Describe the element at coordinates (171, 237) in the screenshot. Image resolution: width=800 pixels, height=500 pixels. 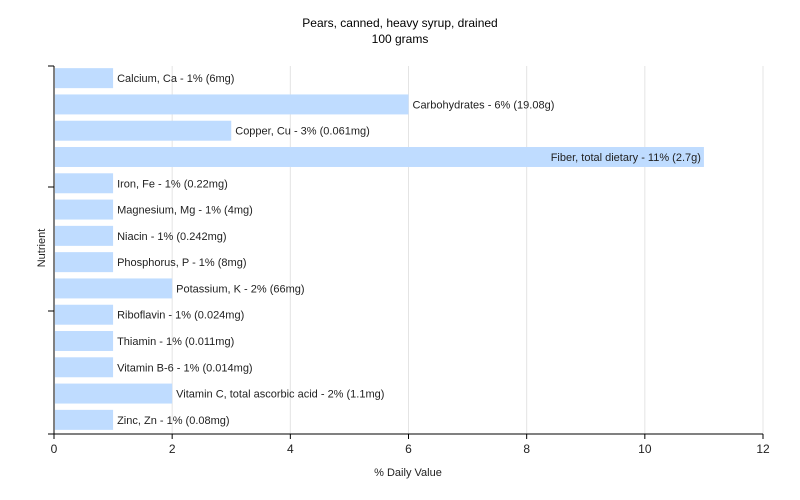
I see `bar-data-label: Niacin - 1% (0.242mg)` at that location.